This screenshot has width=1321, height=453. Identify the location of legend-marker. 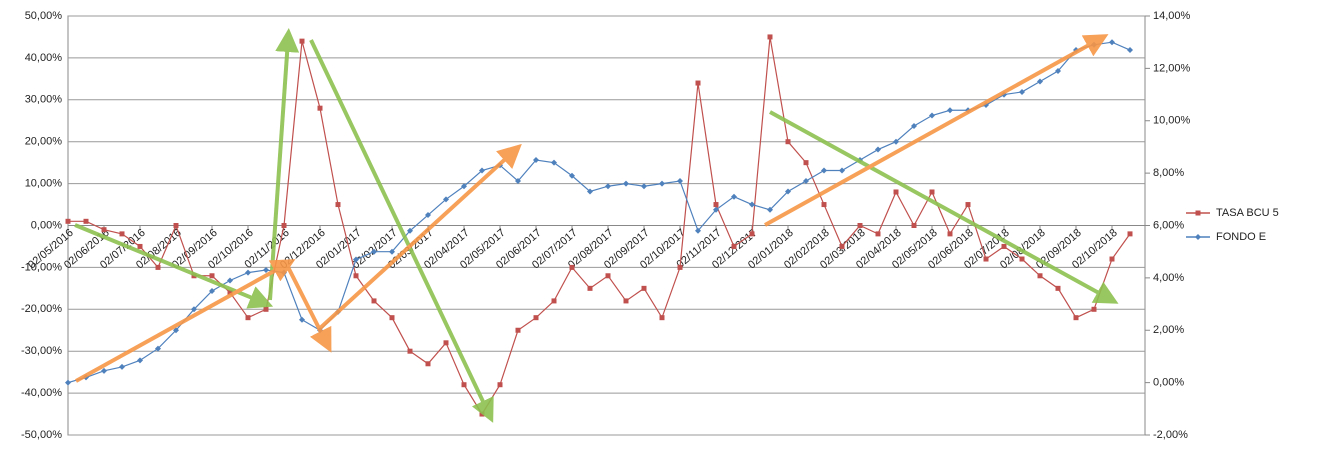
(1198, 213).